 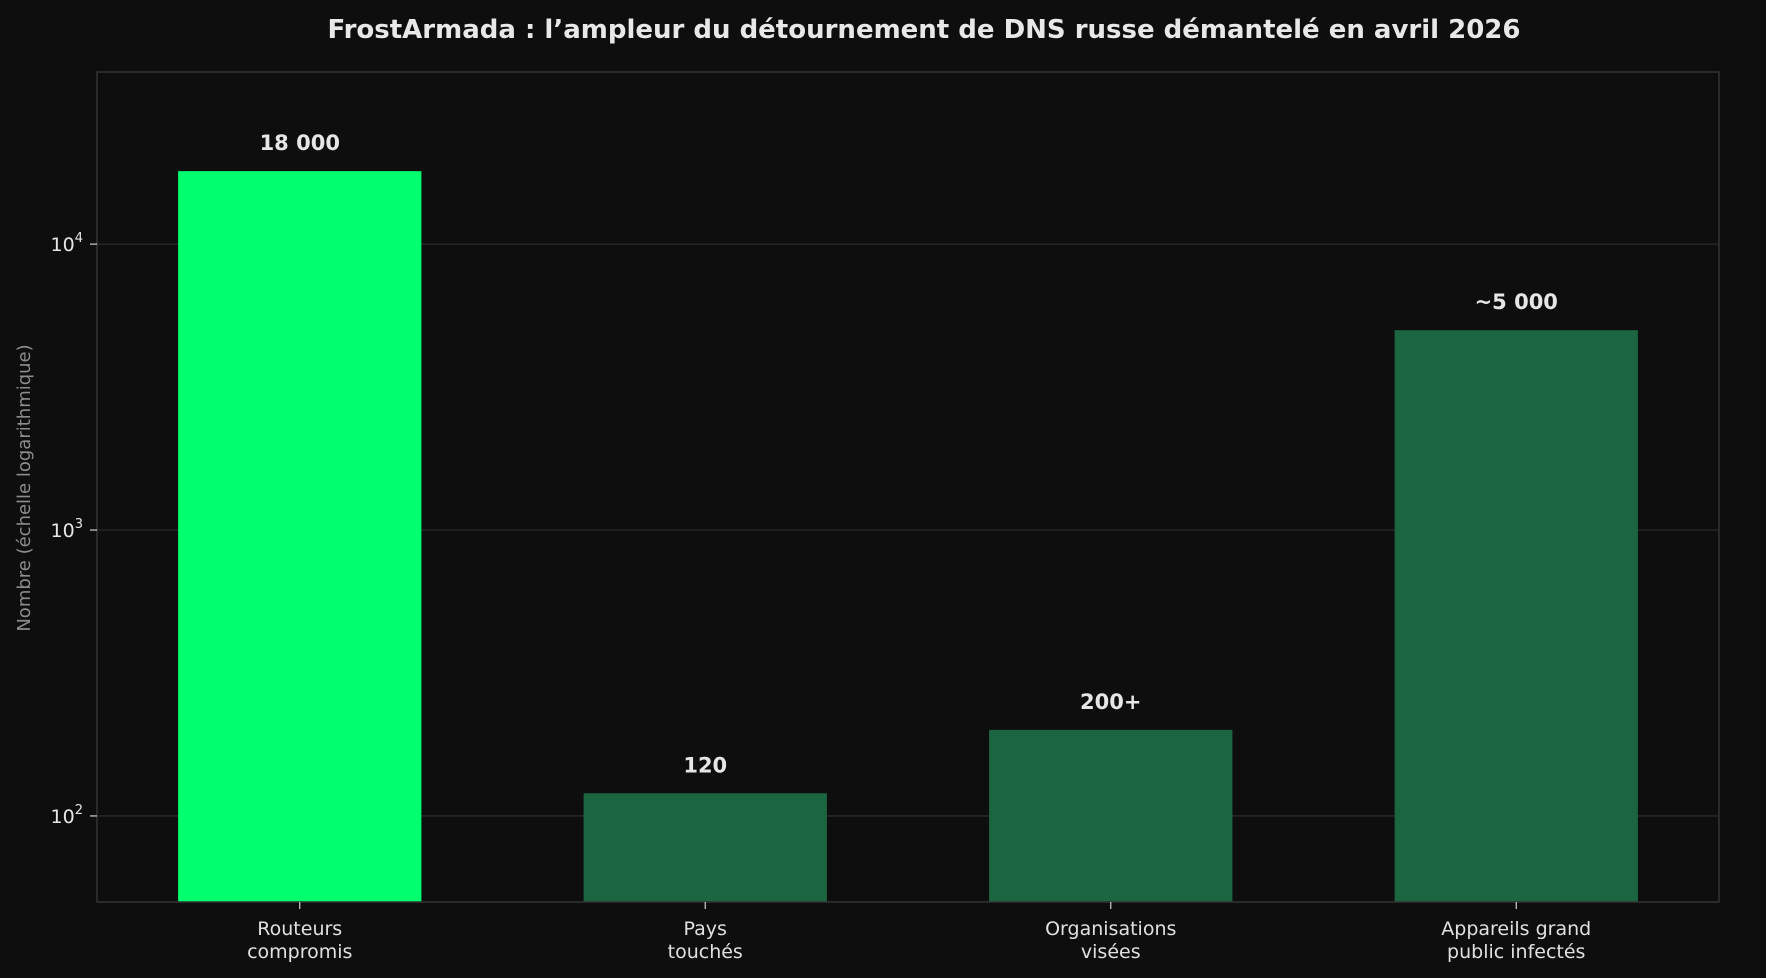 What do you see at coordinates (1110, 940) in the screenshot?
I see `x-tick-label: Organisations visées` at bounding box center [1110, 940].